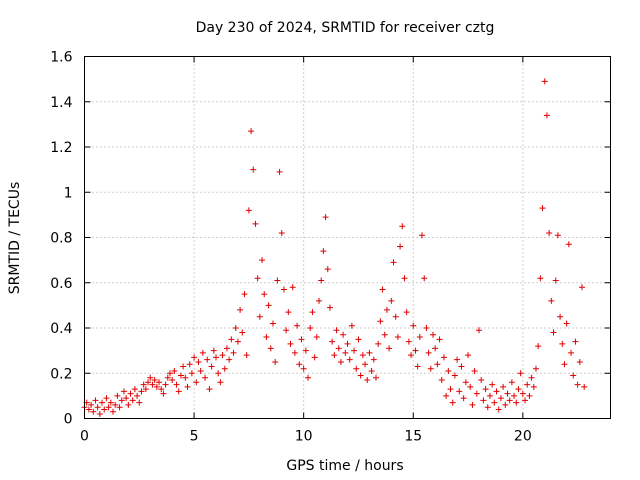 The width and height of the screenshot is (640, 480). Describe the element at coordinates (61, 329) in the screenshot. I see `y-tick-label: 0.4` at that location.